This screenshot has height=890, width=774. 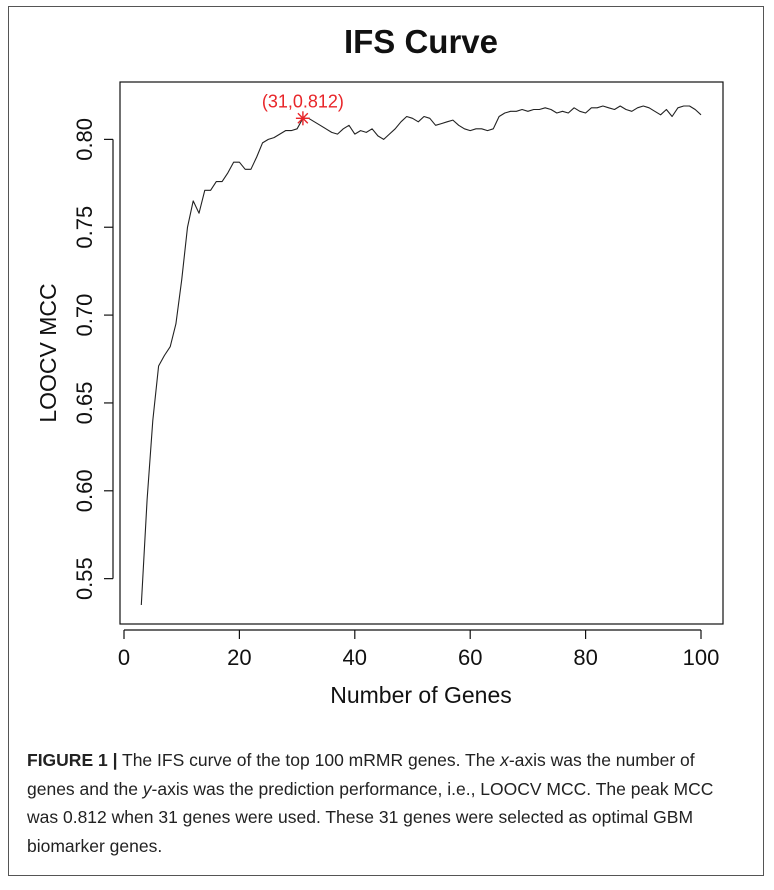 I want to click on y-axis: 0.55 0.60 0.65 0.70 0.75 0.80, so click(x=93, y=359).